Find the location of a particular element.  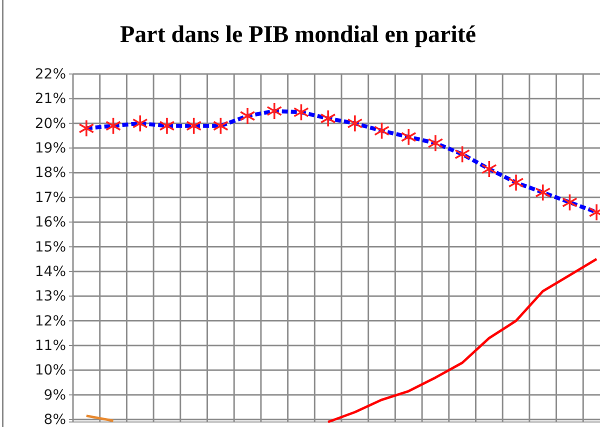

y-tick-label: 20% is located at coordinates (50, 124).